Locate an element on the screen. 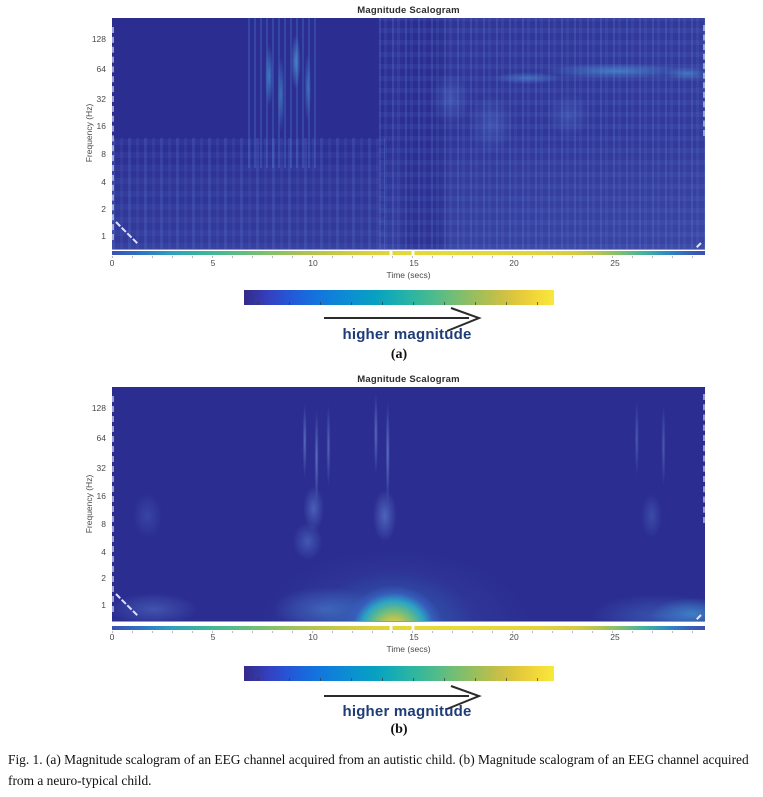 Image resolution: width=763 pixels, height=797 pixels. colorbar-a is located at coordinates (399, 297).